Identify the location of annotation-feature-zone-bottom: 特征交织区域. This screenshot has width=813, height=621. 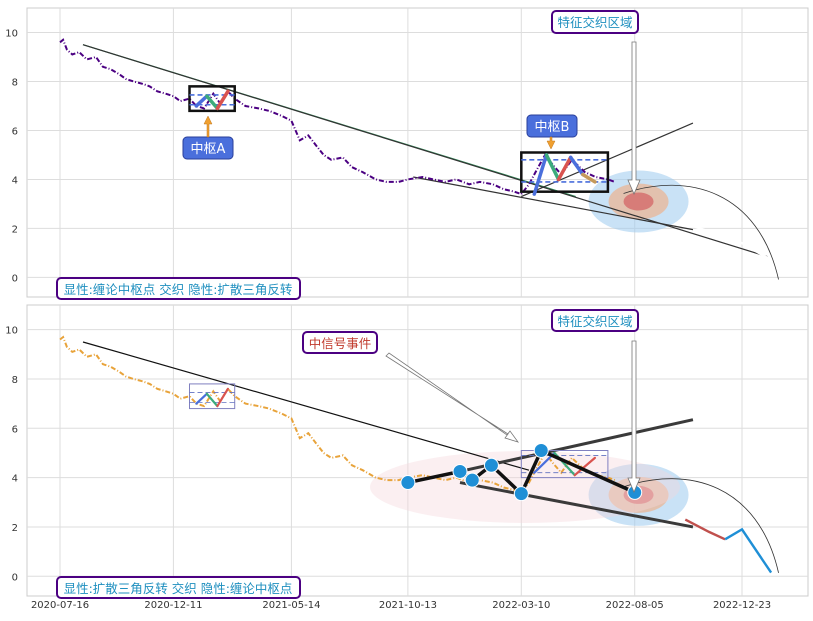
(596, 401).